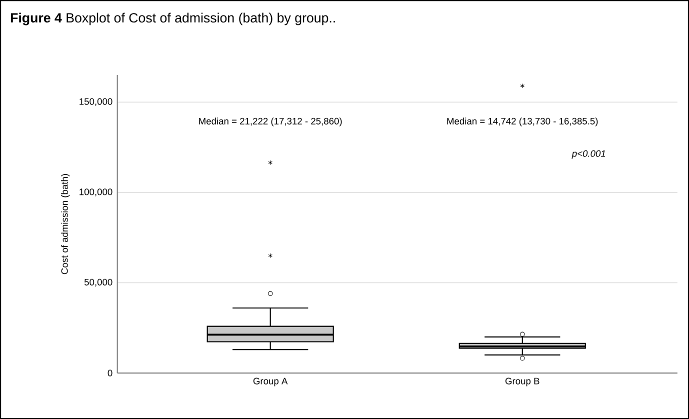 This screenshot has width=689, height=419. I want to click on y-tick-label: 150,000, so click(96, 102).